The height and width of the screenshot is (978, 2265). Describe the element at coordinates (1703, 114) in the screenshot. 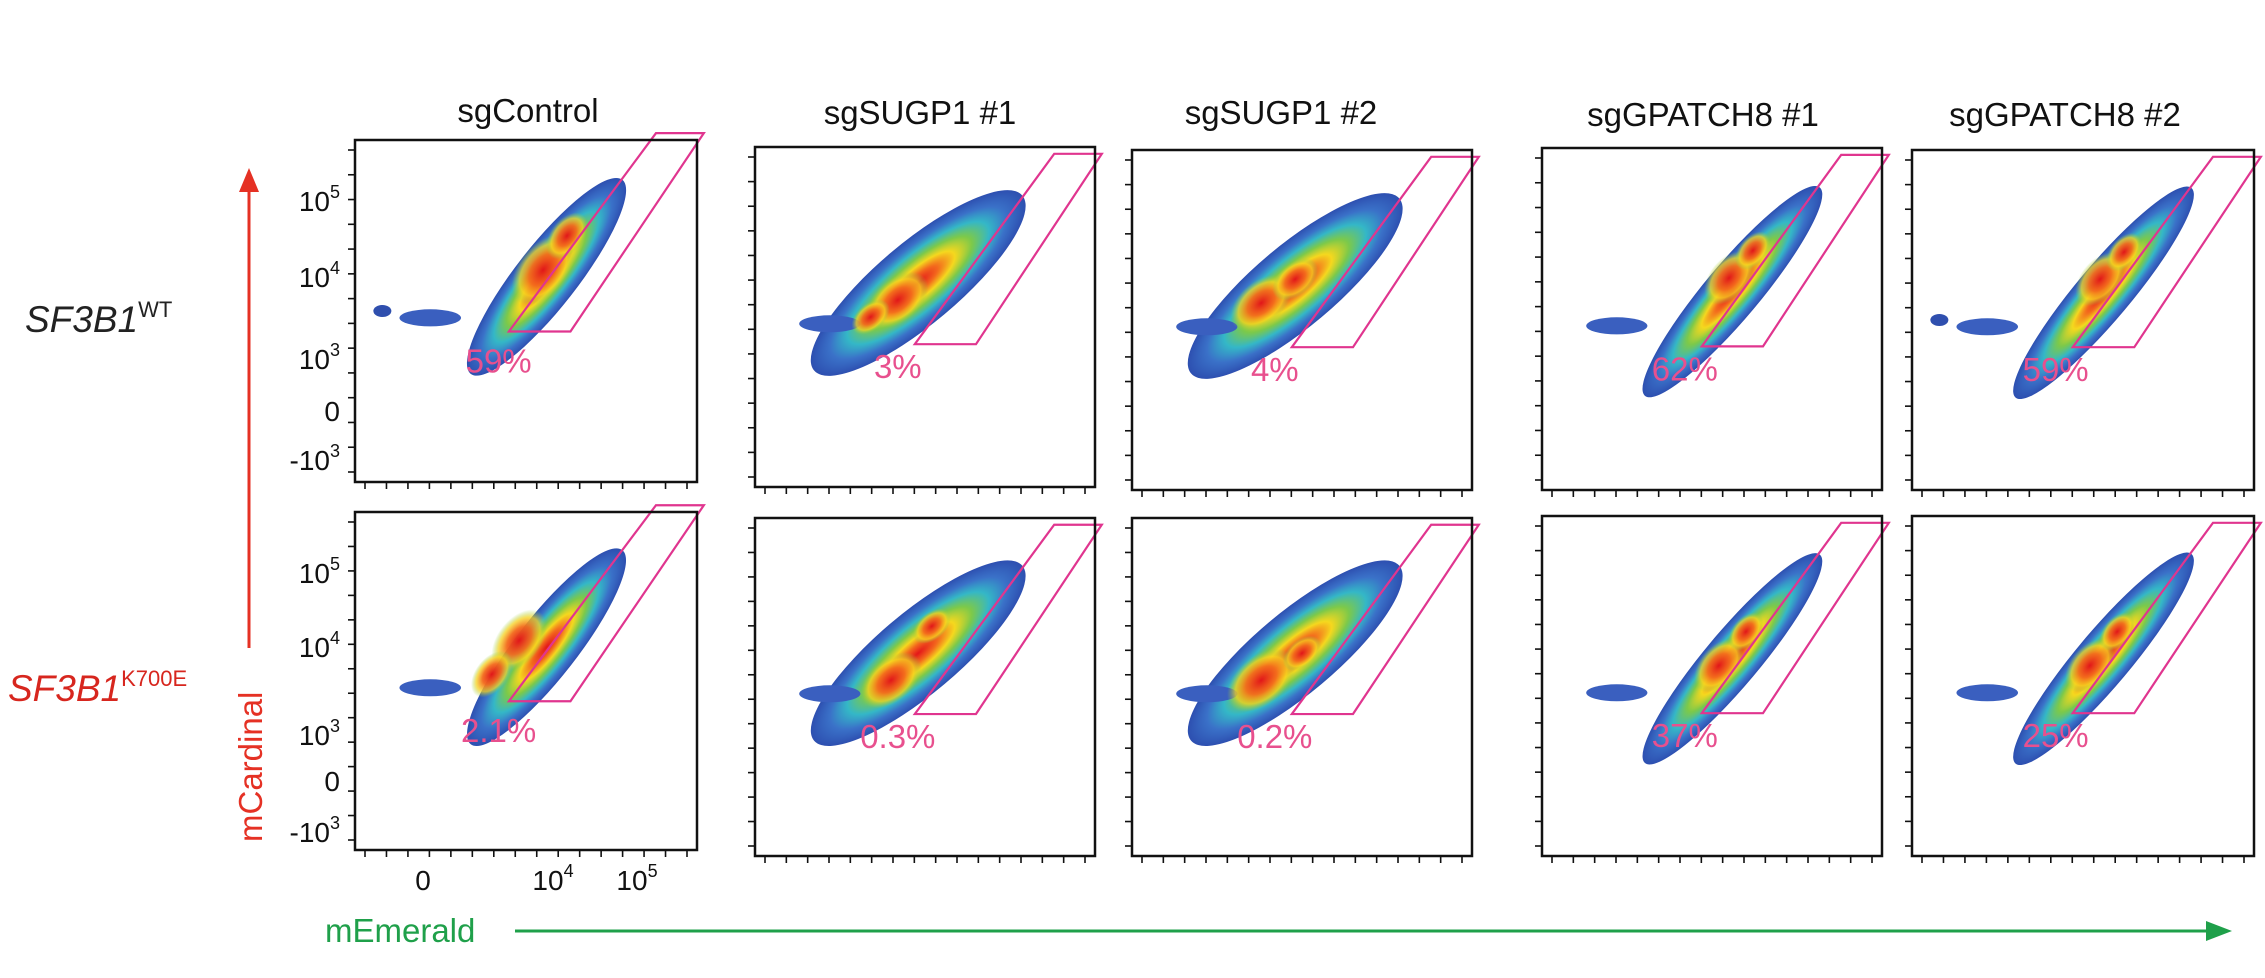

I see `column-title-sggpatch8-1: sgGPATCH8 #1` at that location.